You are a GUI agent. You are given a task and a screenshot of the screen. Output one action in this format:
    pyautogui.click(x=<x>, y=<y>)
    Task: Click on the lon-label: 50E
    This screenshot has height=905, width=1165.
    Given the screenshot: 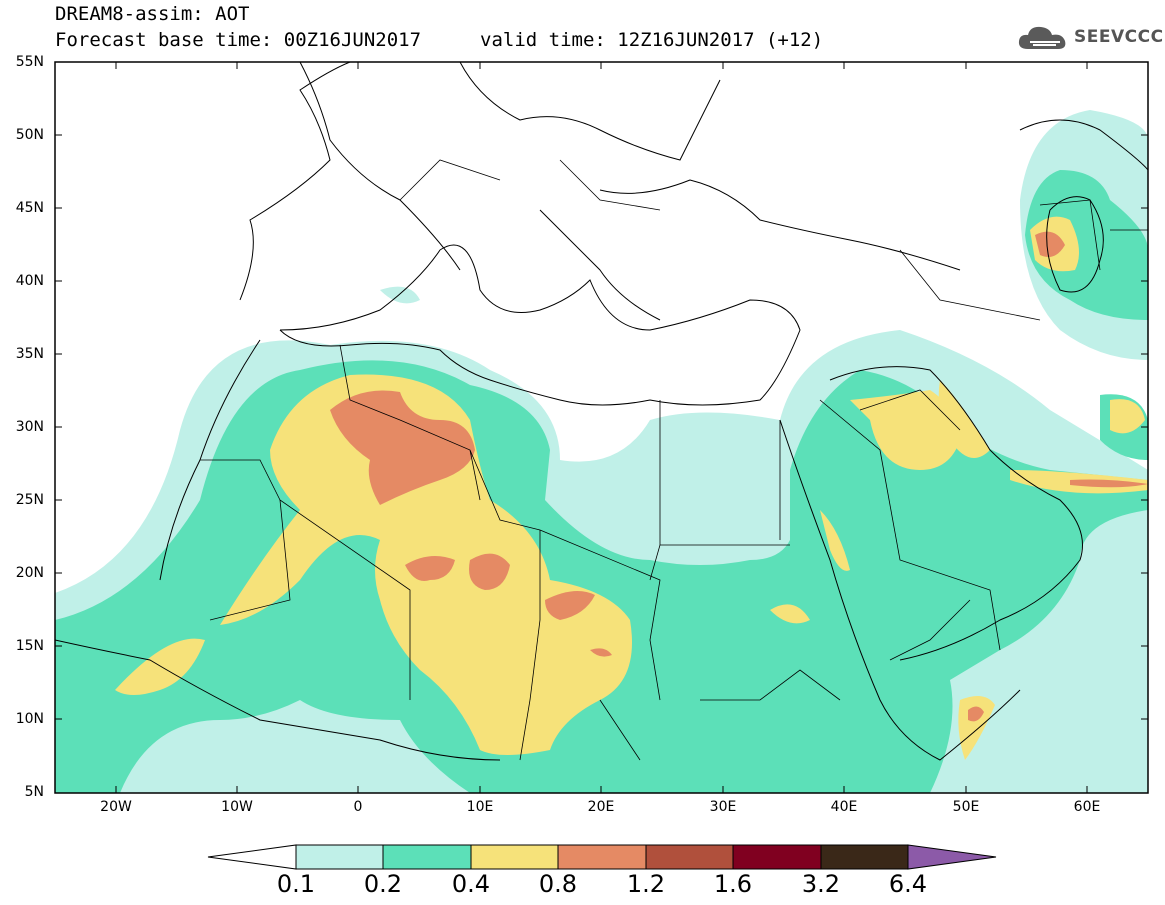 What is the action you would take?
    pyautogui.click(x=966, y=807)
    